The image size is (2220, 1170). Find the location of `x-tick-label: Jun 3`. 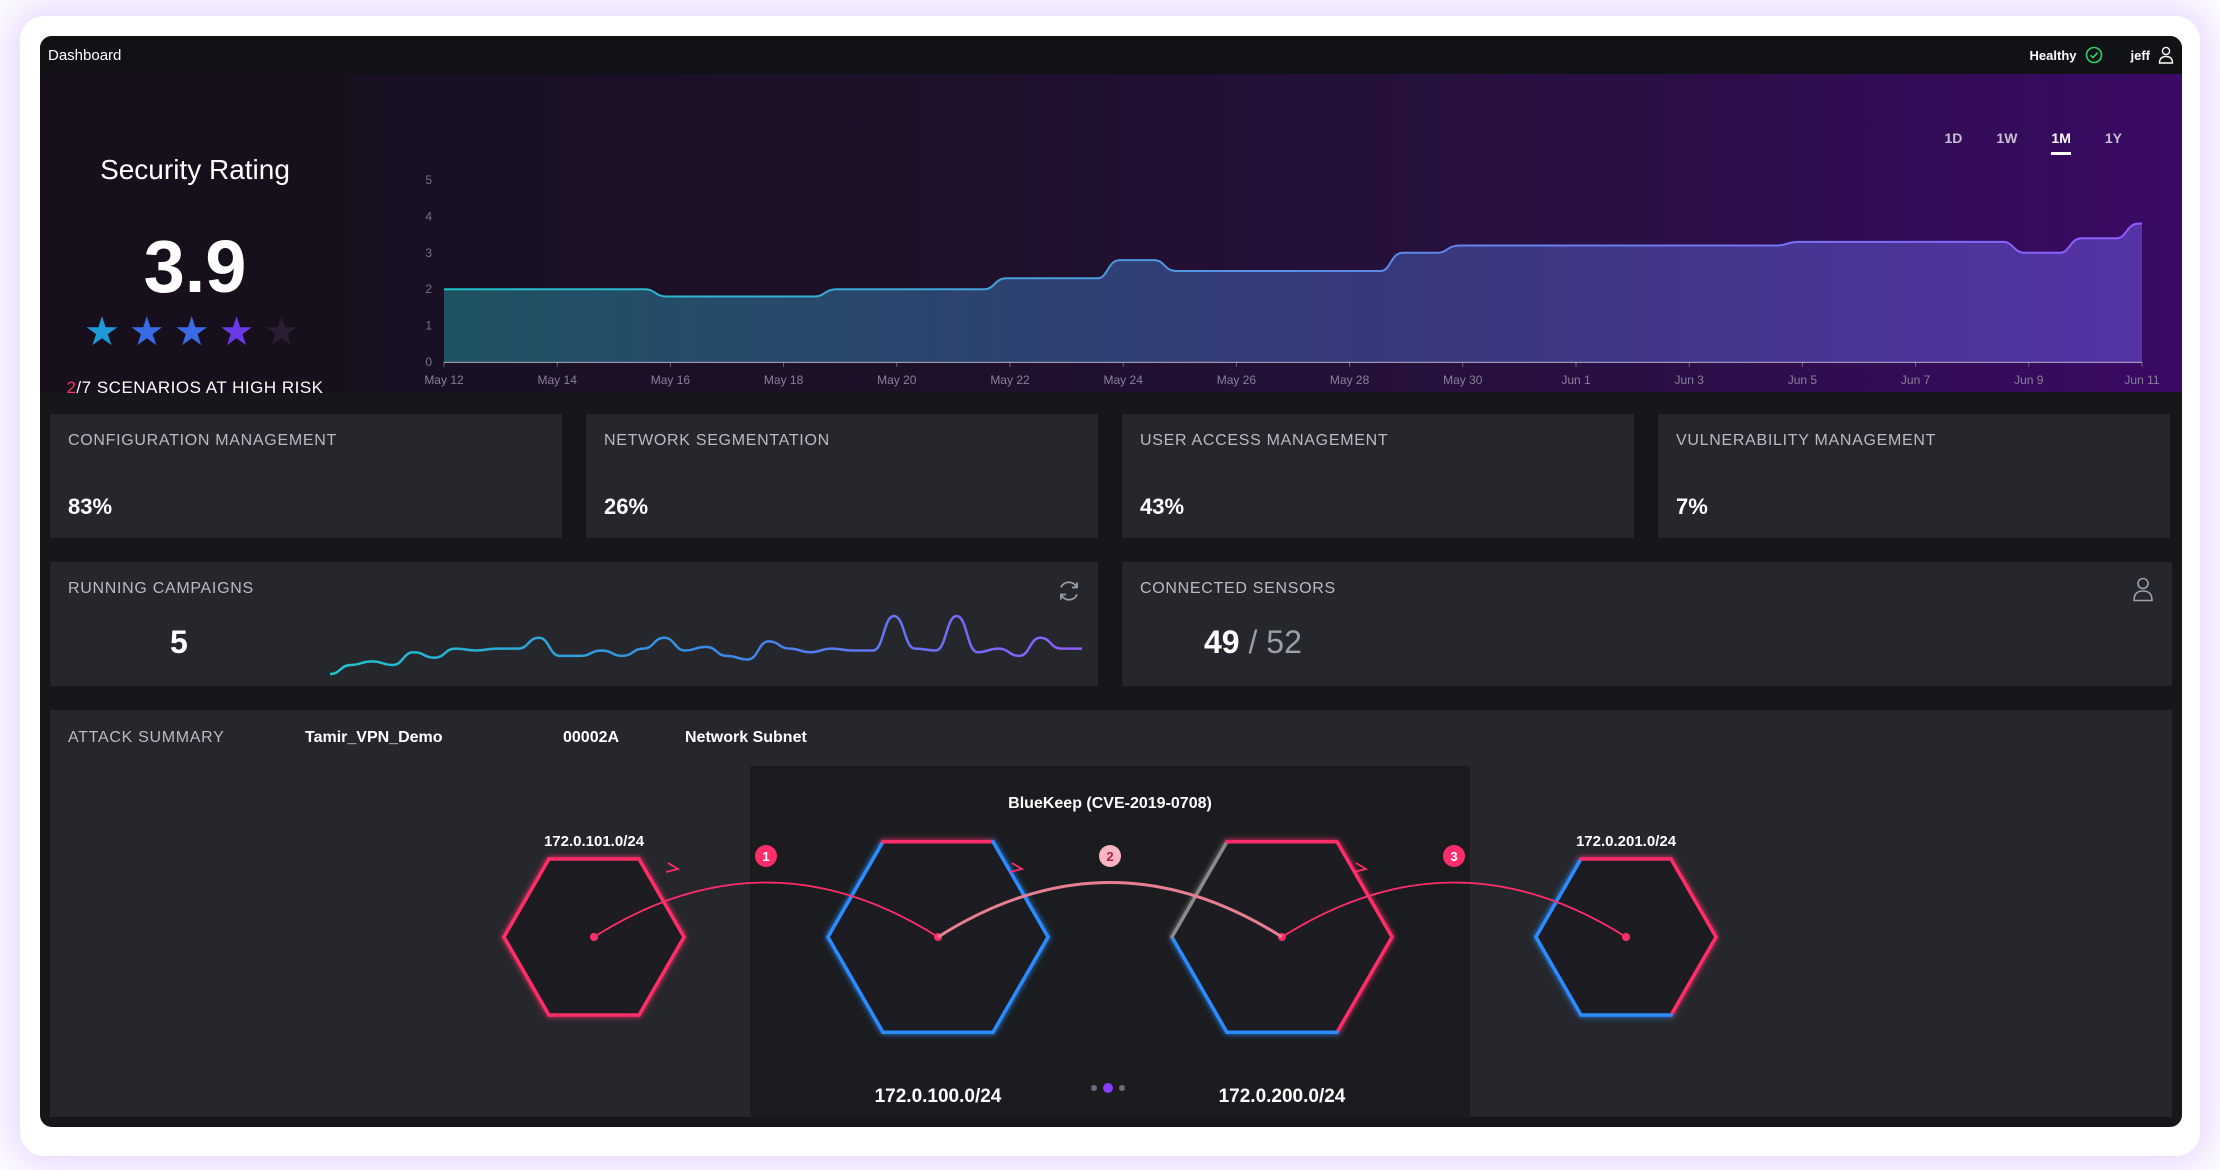

x-tick-label: Jun 3 is located at coordinates (1690, 380).